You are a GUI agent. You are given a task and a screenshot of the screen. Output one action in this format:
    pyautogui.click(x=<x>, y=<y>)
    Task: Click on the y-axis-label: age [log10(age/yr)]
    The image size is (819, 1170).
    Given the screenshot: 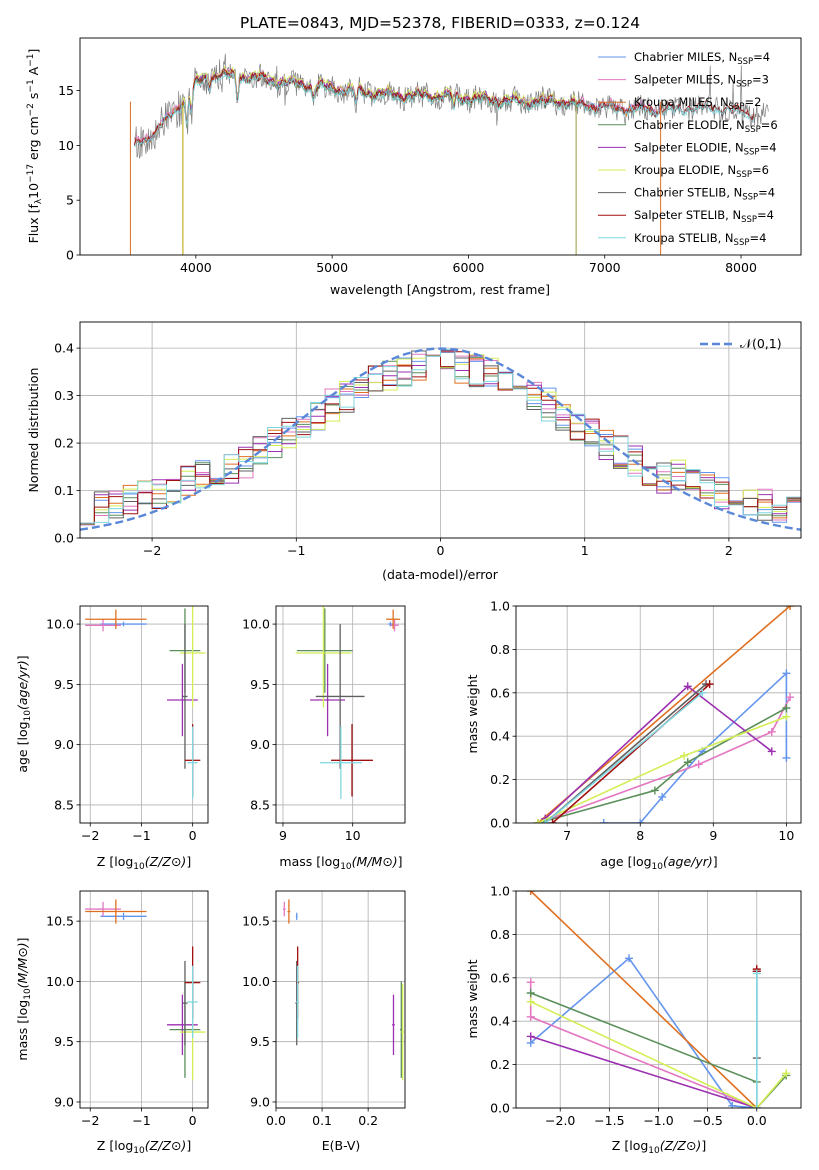 What is the action you would take?
    pyautogui.click(x=24, y=713)
    